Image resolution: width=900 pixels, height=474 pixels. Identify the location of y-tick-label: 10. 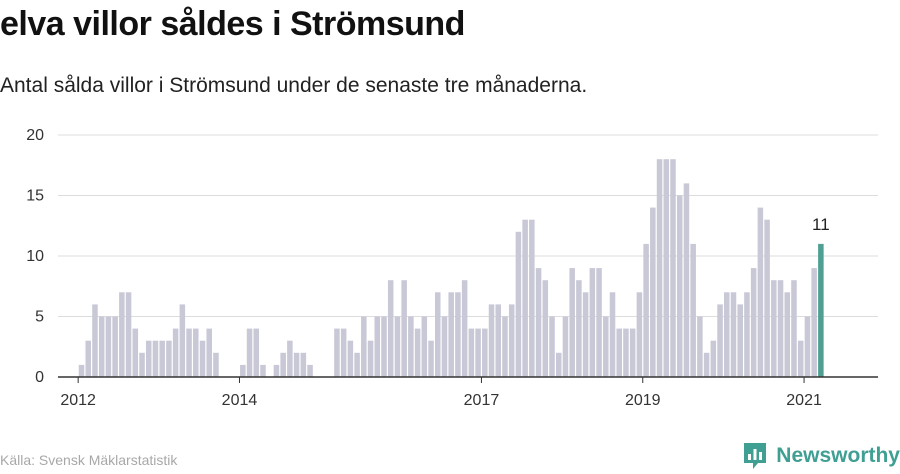
(35, 256).